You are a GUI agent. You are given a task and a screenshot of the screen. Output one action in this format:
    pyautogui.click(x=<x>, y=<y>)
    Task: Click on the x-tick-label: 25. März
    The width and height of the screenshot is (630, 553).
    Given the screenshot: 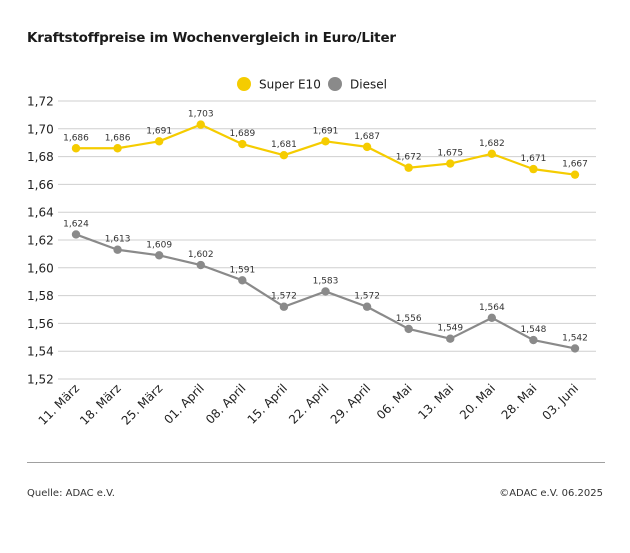 What is the action you would take?
    pyautogui.click(x=142, y=404)
    